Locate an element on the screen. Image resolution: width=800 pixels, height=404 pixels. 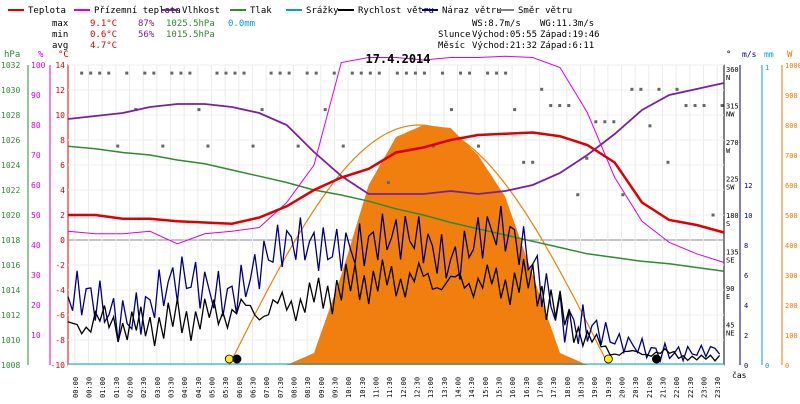
x-tick-label: 04:00 is located at coordinates (185, 387).